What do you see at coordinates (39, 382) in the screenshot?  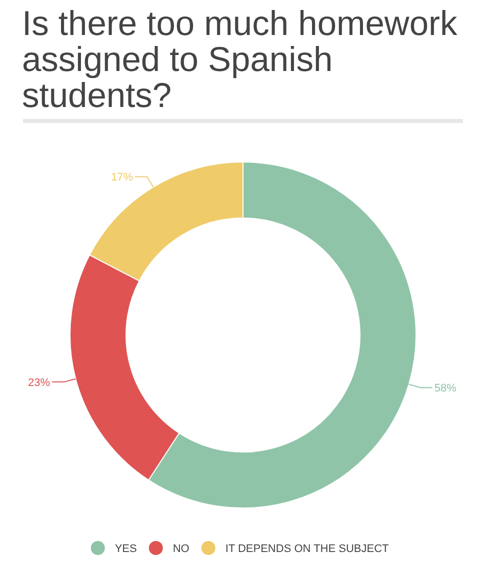 I see `data-label: 23%` at bounding box center [39, 382].